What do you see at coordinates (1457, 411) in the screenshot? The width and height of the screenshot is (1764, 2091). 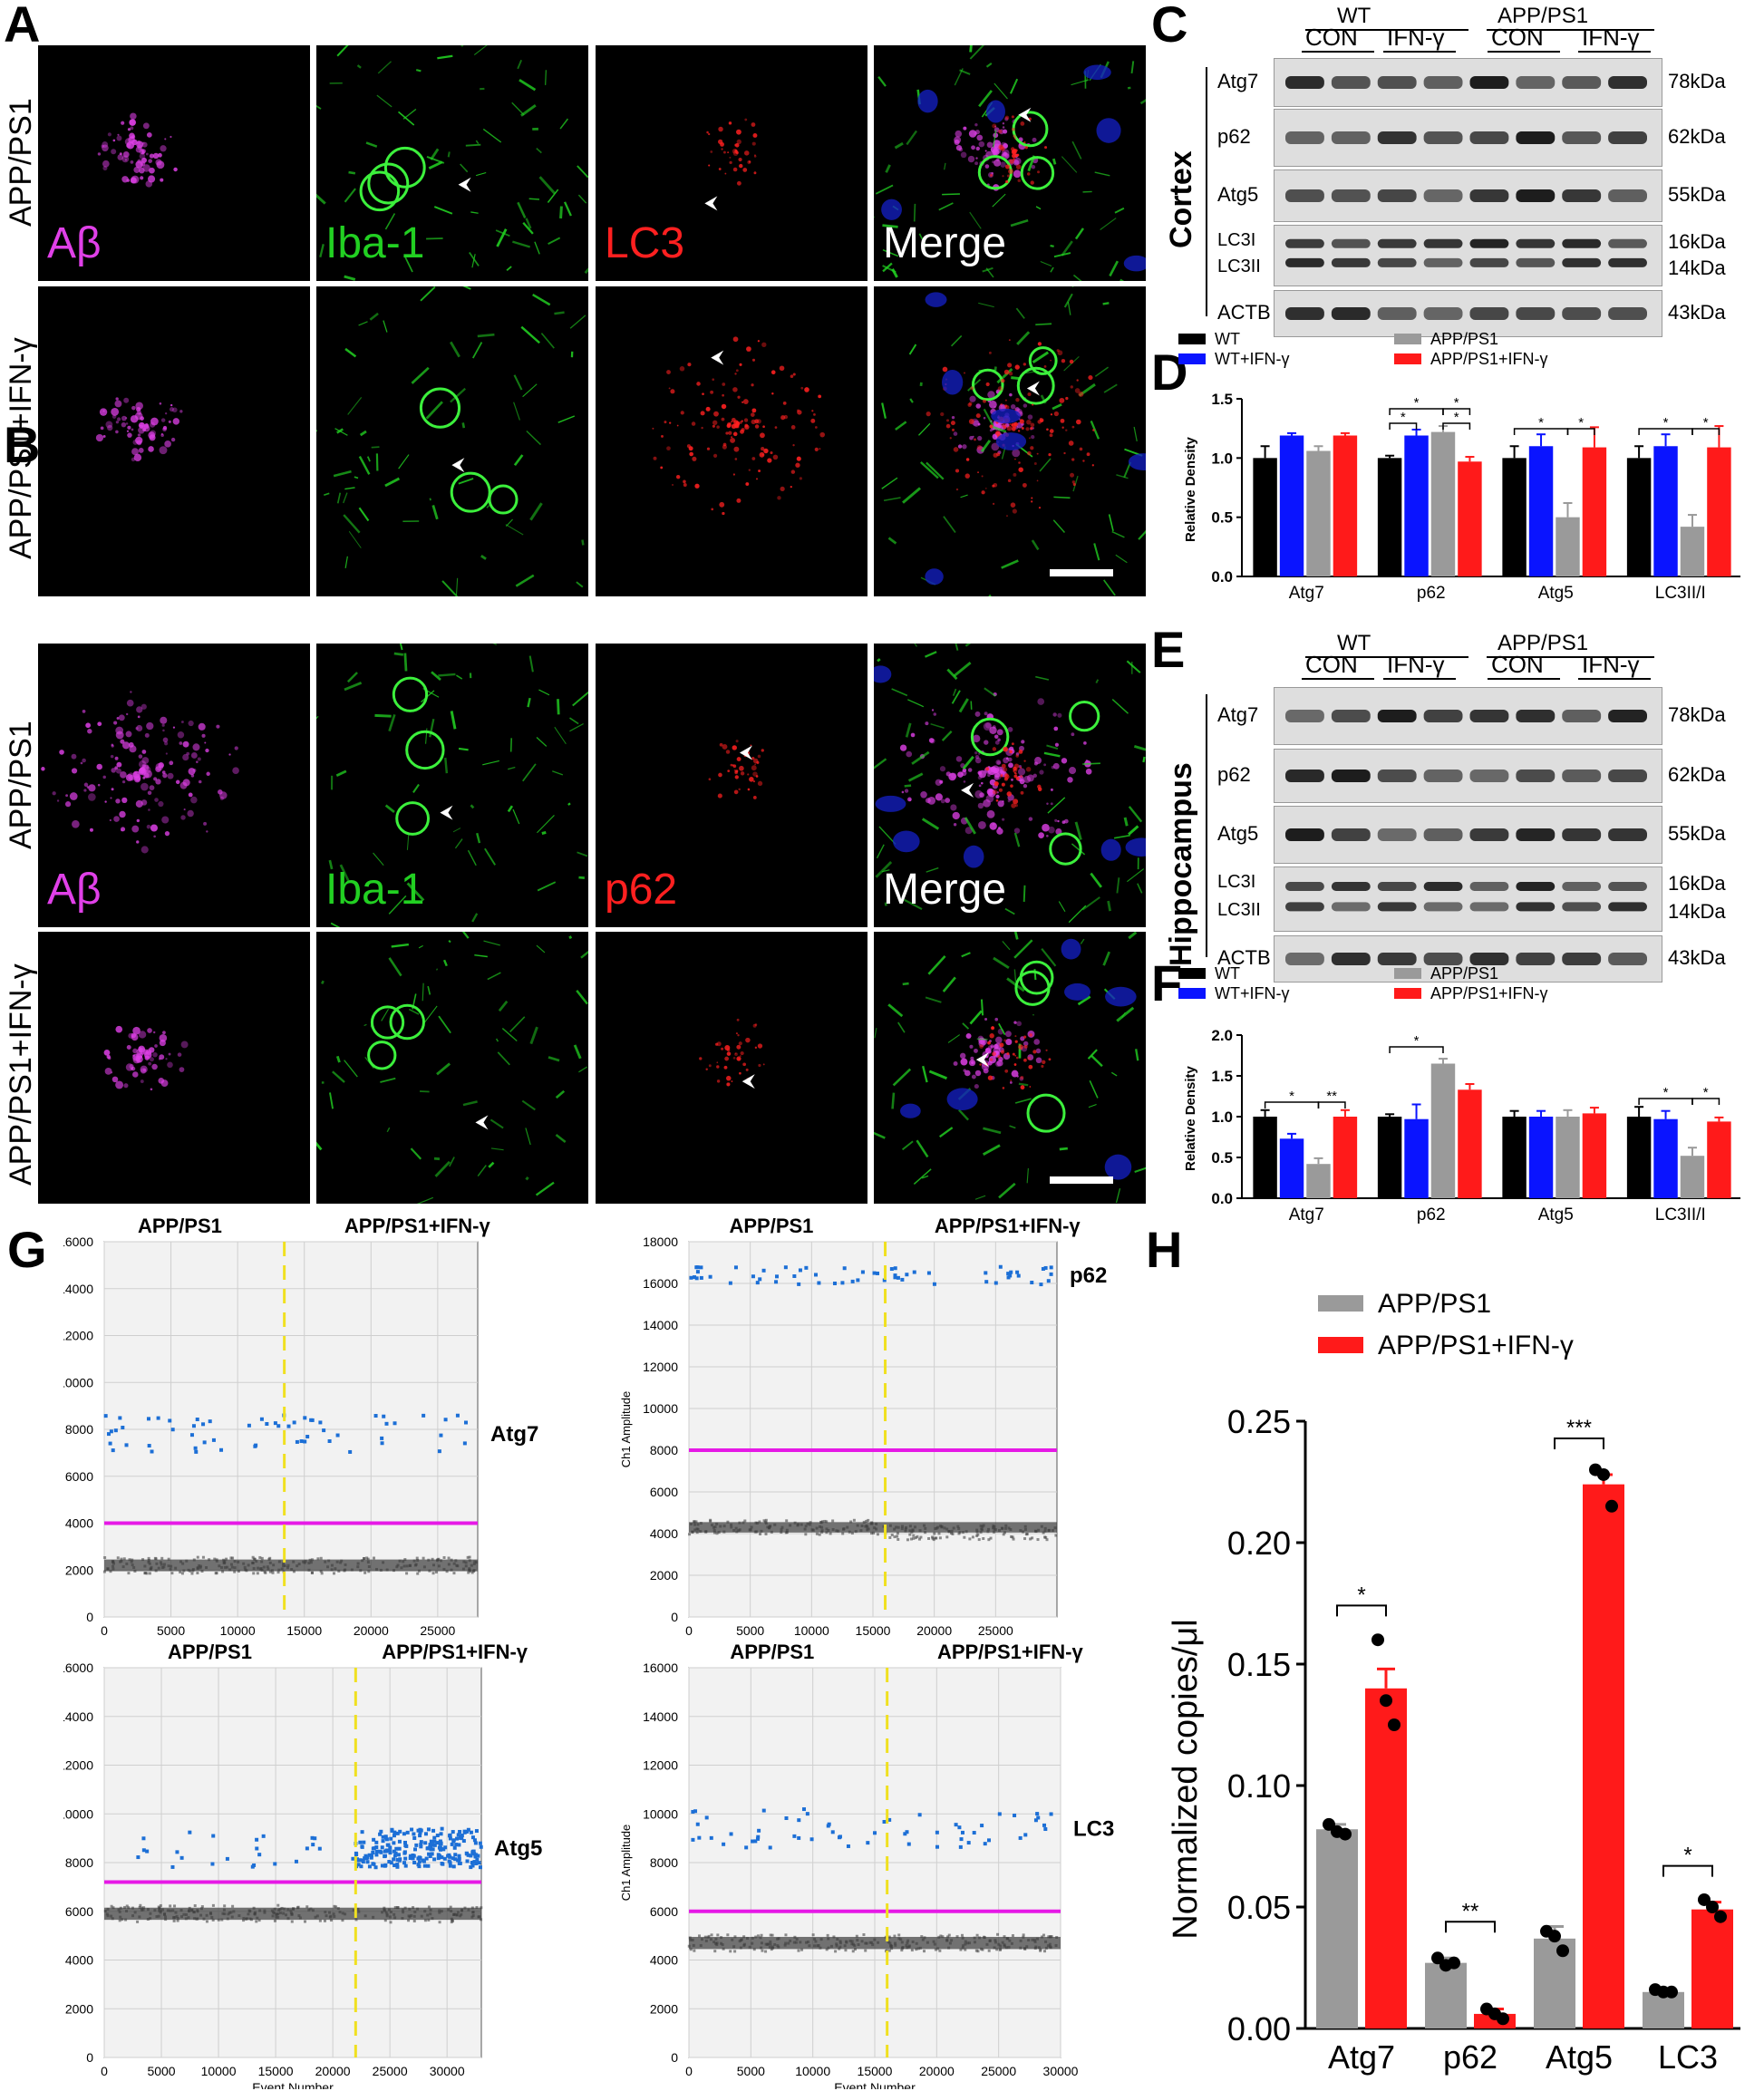 I see `significance-bracket` at bounding box center [1457, 411].